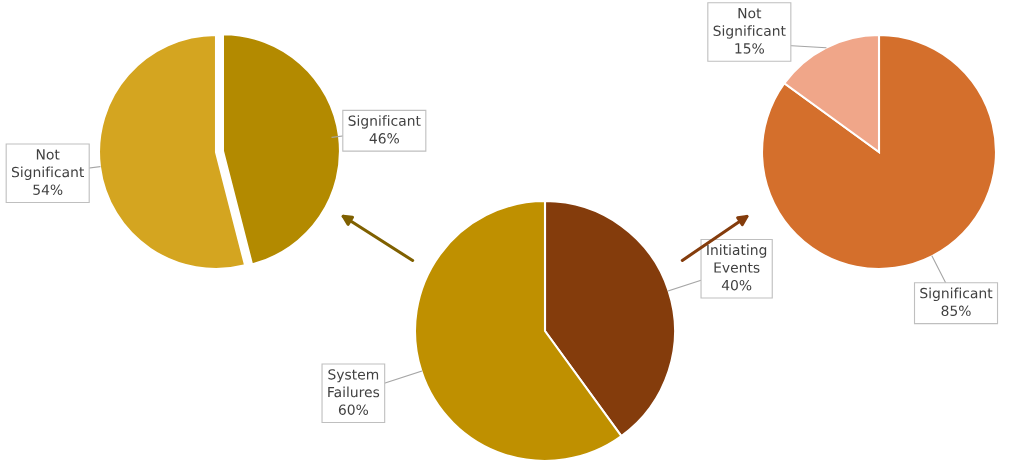 The height and width of the screenshot is (460, 1024). What do you see at coordinates (384, 138) in the screenshot?
I see `data-label: 46%` at bounding box center [384, 138].